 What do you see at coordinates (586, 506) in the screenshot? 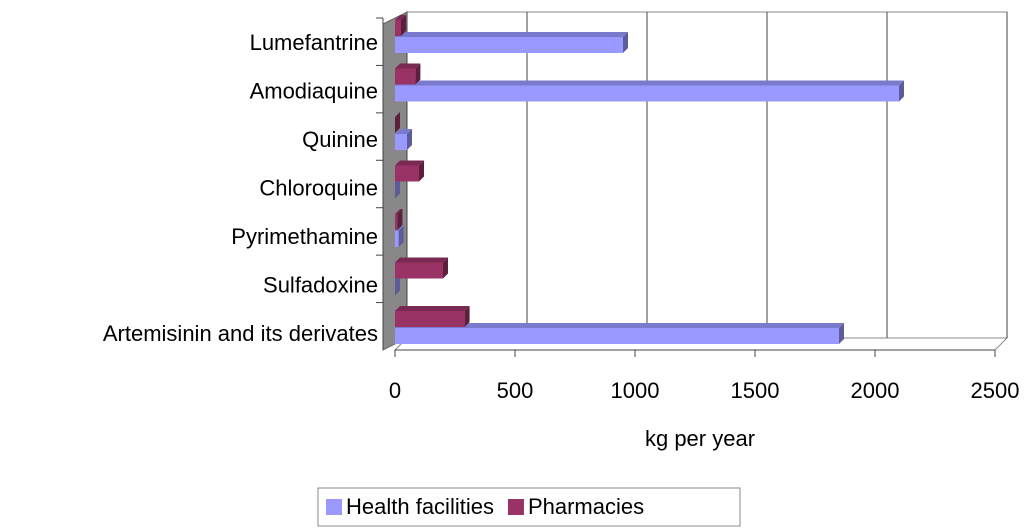
I see `legend-label: Pharmacies` at bounding box center [586, 506].